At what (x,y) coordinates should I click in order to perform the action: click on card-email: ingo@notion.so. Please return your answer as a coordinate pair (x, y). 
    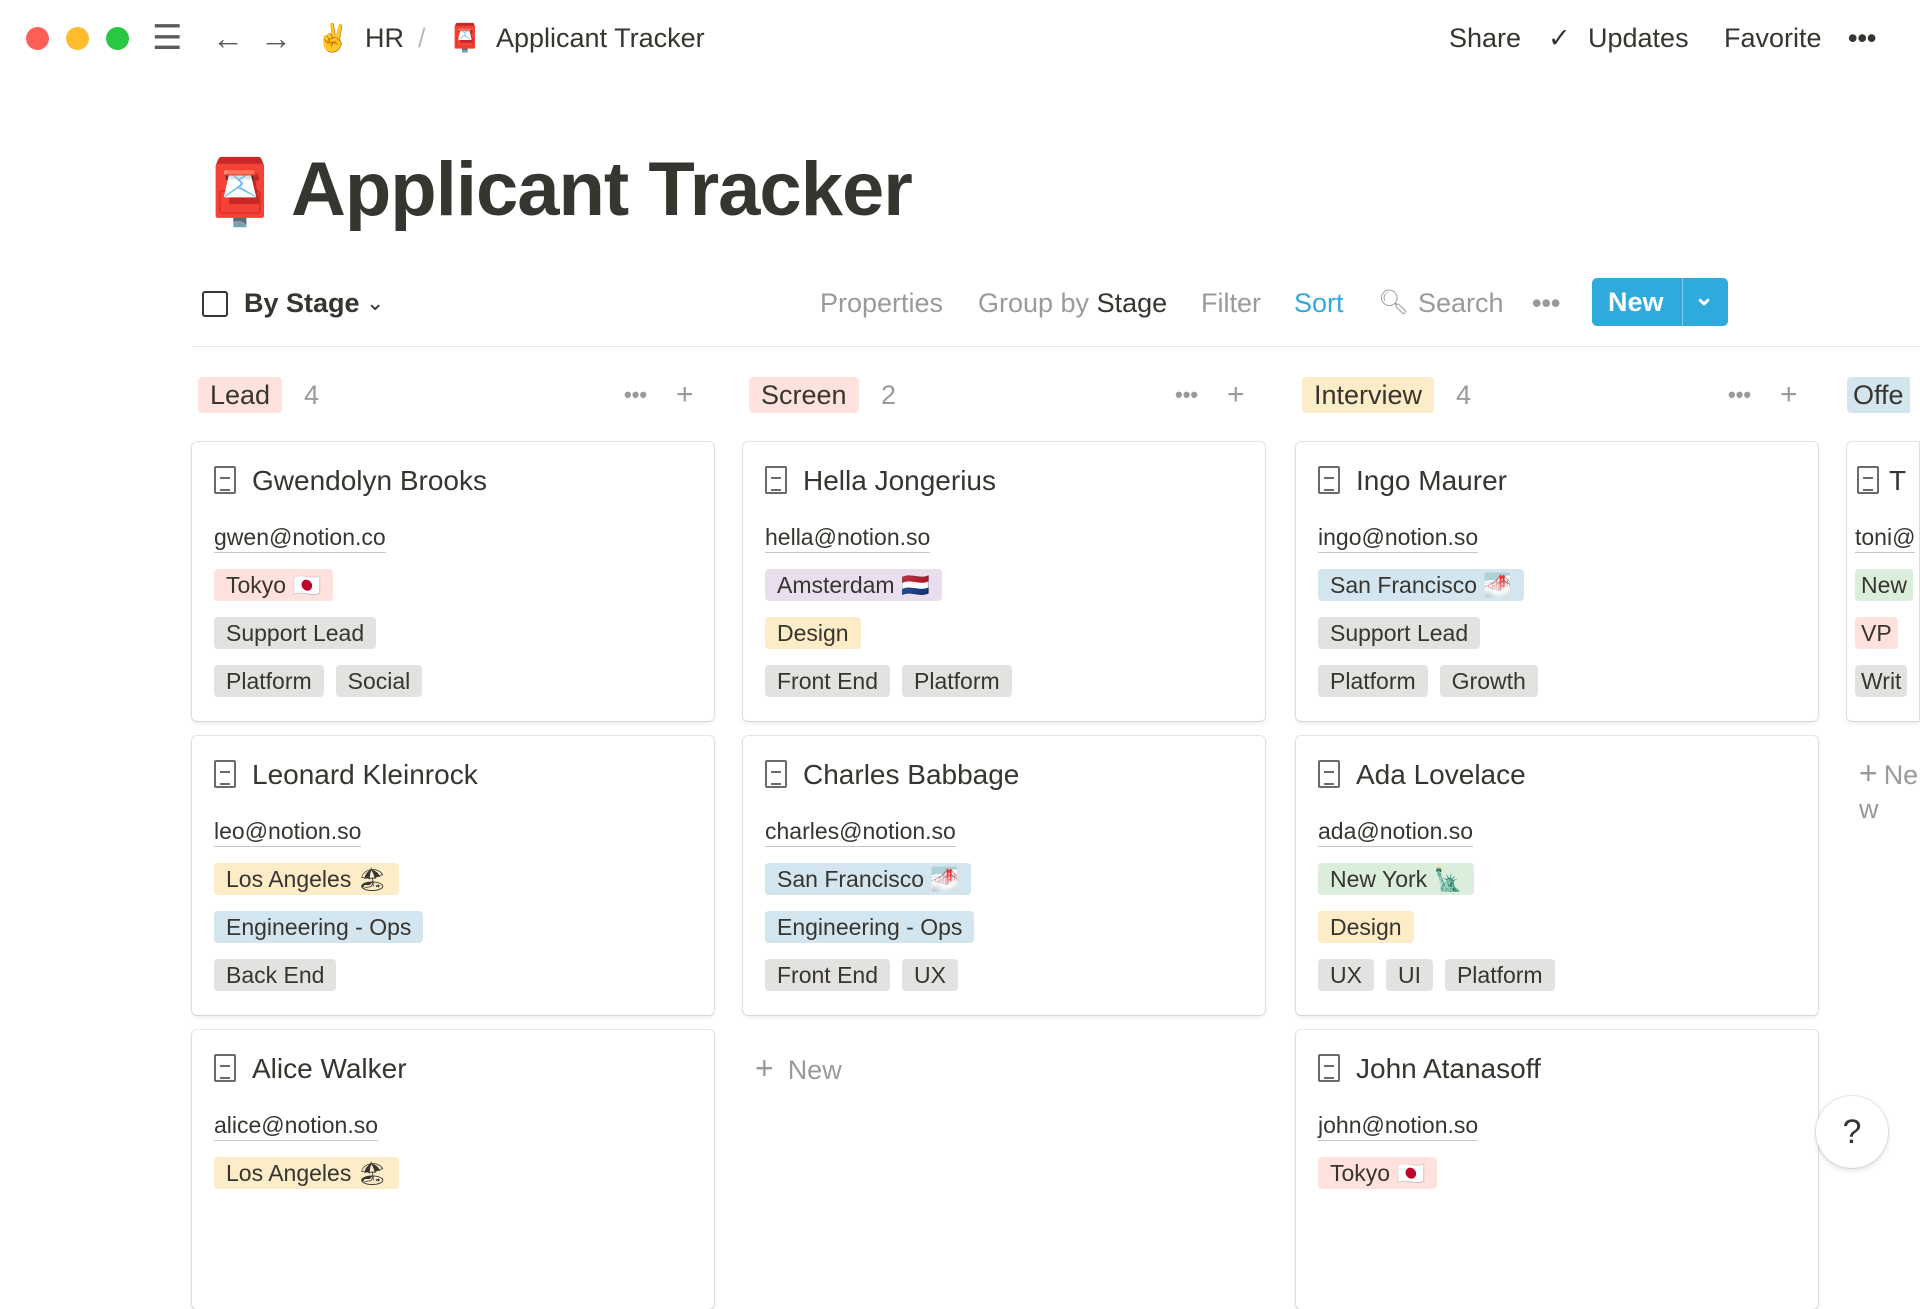
    Looking at the image, I should click on (1398, 537).